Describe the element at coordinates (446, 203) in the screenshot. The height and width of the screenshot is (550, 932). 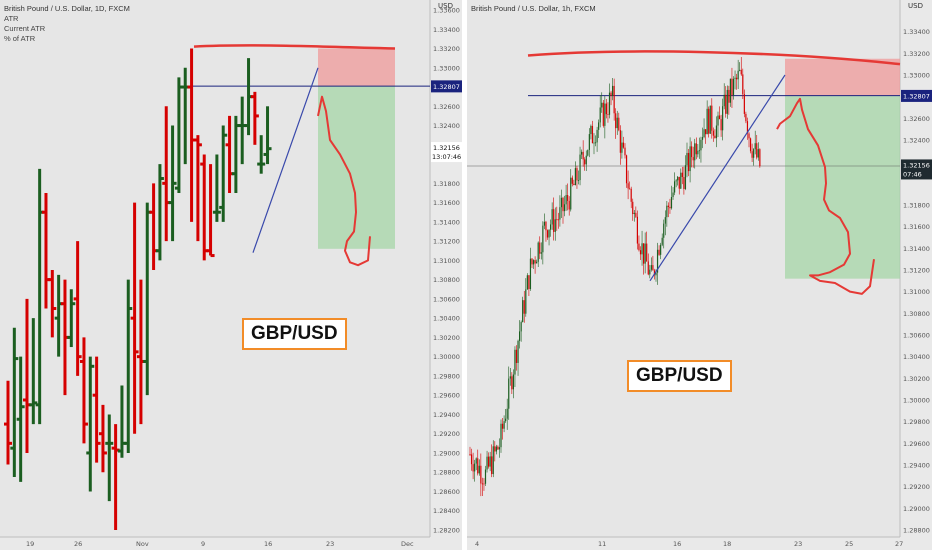
I see `daily-y-tick-label: 1.31600` at that location.